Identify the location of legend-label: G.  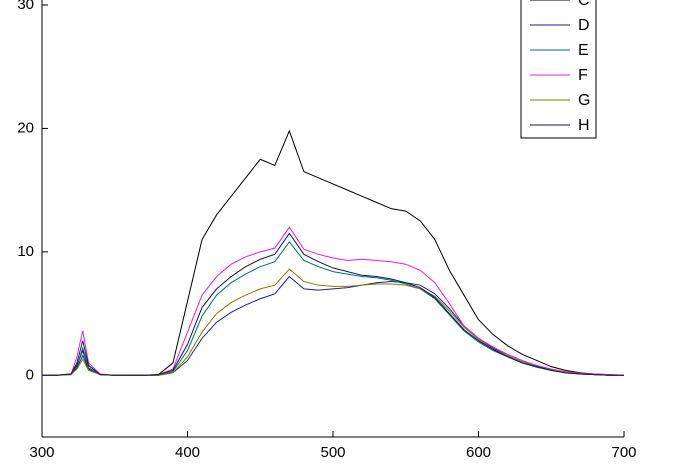
(584, 100).